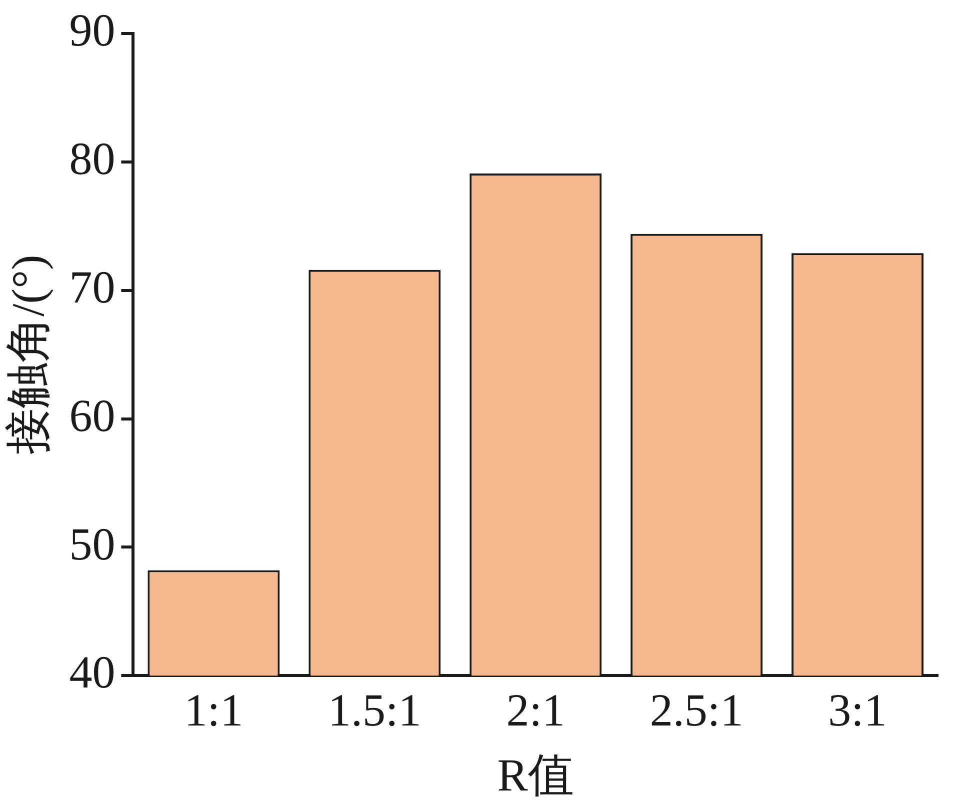 The width and height of the screenshot is (958, 806). What do you see at coordinates (92, 415) in the screenshot?
I see `y-tick-label: 60` at bounding box center [92, 415].